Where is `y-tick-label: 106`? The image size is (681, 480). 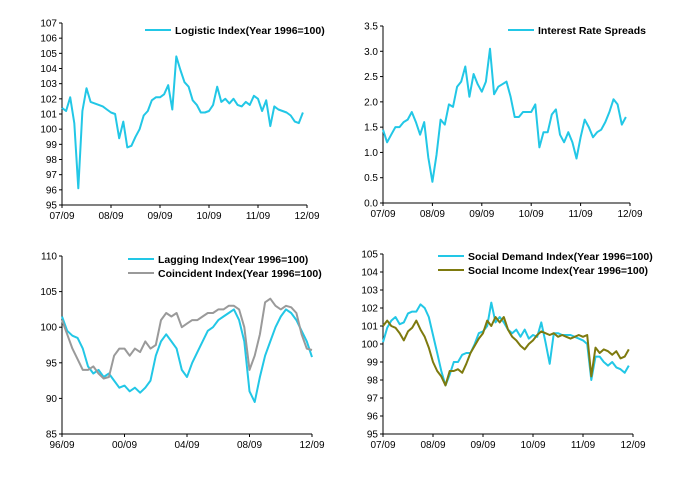
y-tick-label: 106 is located at coordinates (48, 39).